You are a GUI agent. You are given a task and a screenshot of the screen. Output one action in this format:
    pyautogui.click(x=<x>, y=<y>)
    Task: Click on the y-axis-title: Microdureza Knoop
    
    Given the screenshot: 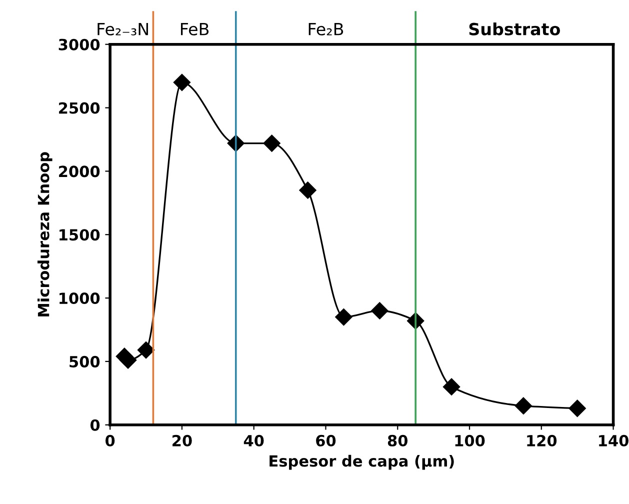 What is the action you would take?
    pyautogui.click(x=44, y=234)
    